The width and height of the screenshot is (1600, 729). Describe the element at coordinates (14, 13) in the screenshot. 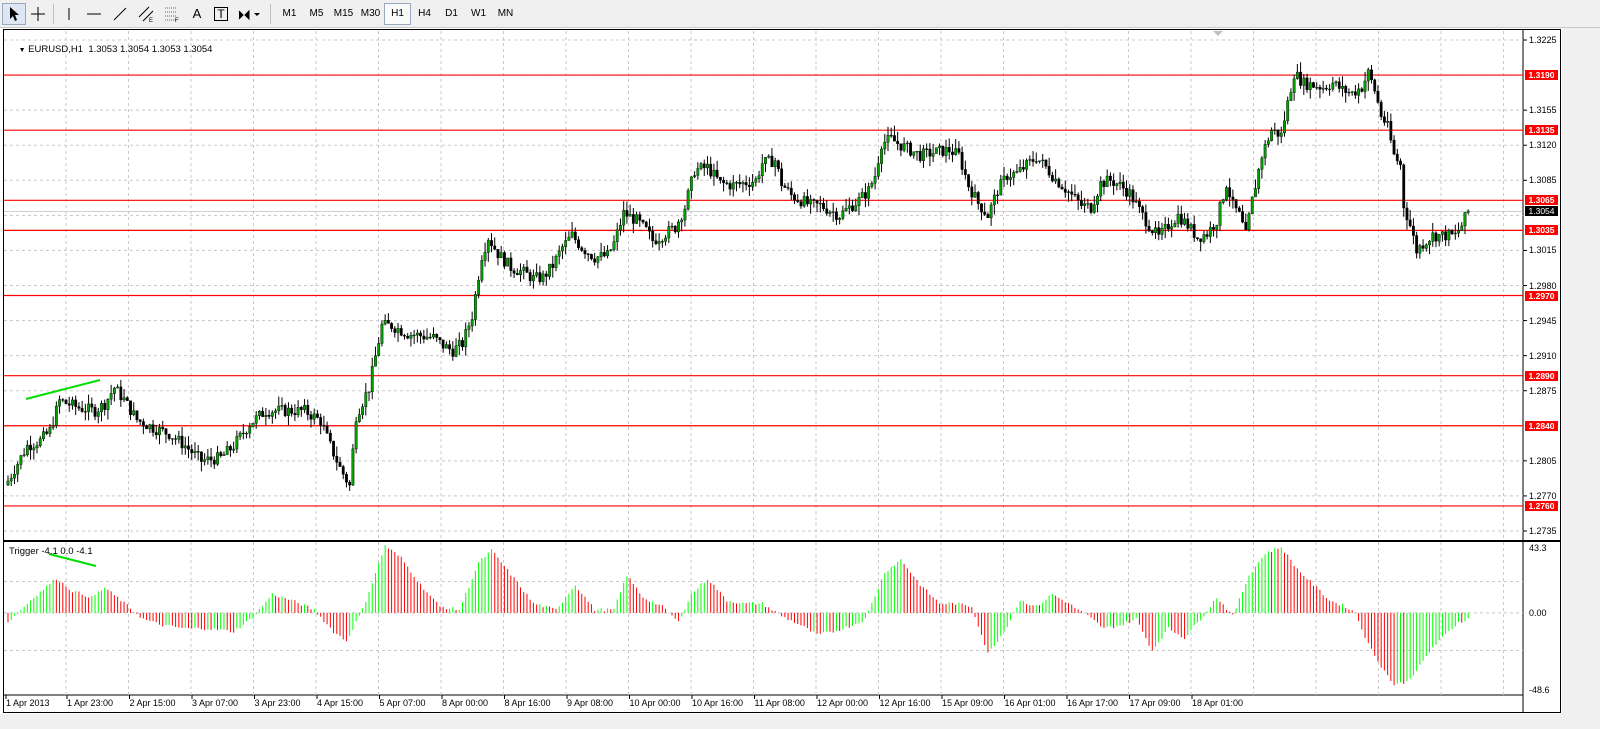

I see `cursor-button` at that location.